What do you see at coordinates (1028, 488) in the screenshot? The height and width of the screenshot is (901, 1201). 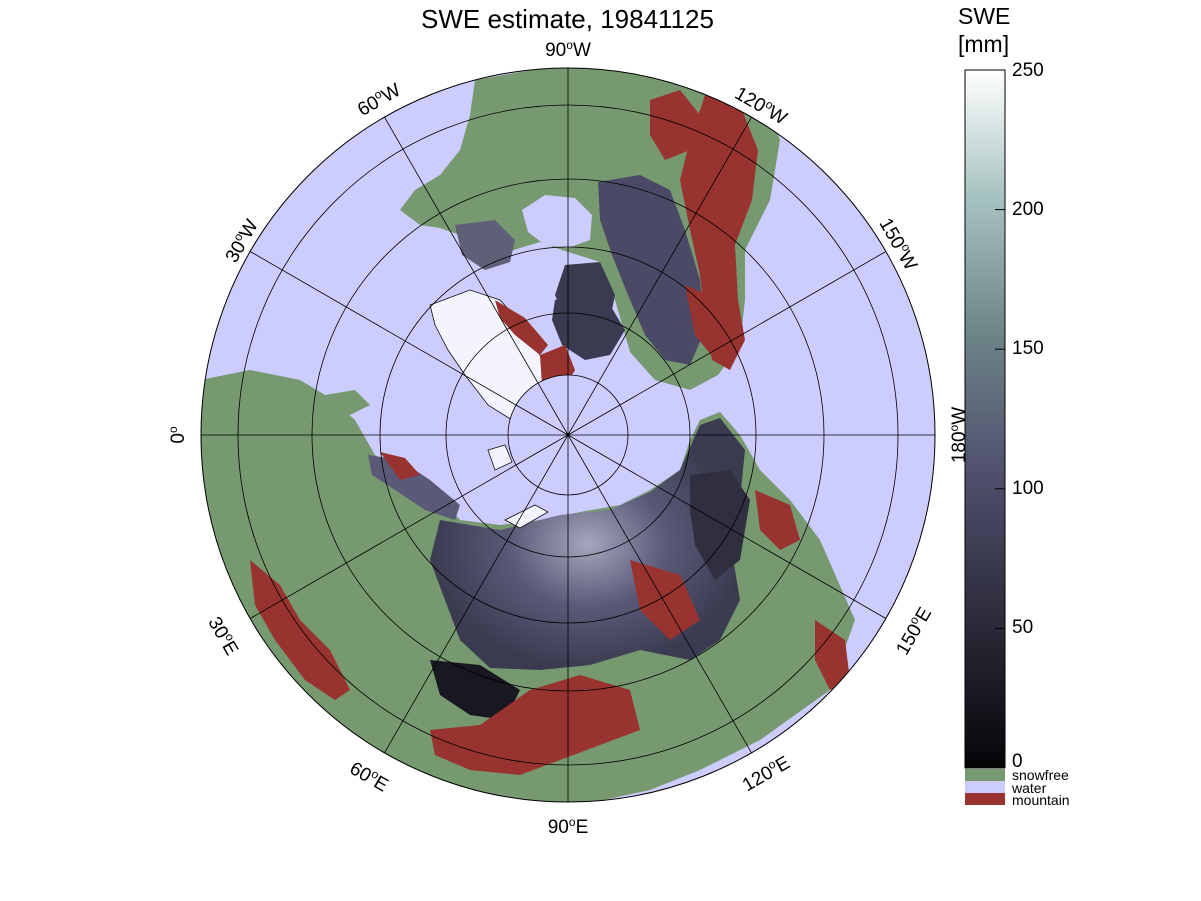 I see `colorbar-tick: 100` at bounding box center [1028, 488].